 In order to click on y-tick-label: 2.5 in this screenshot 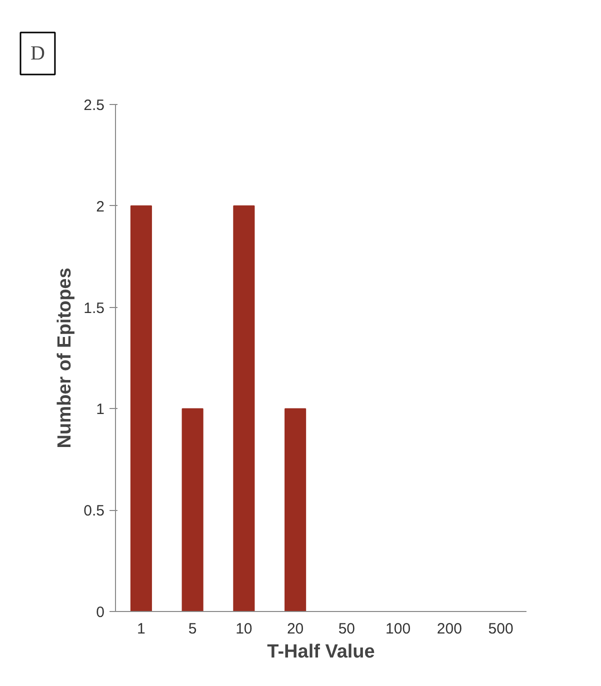, I will do `click(94, 105)`.